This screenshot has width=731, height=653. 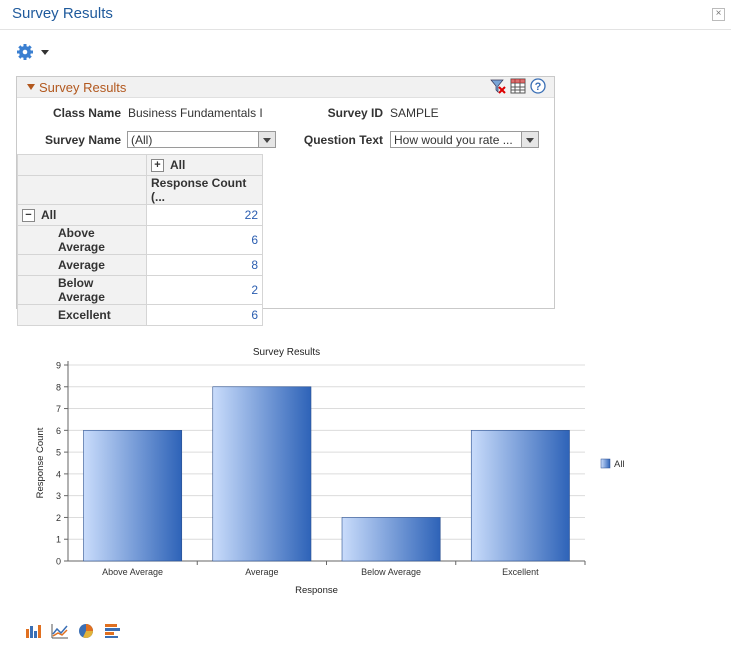 I want to click on pivot-row-header-blank, so click(x=82, y=190).